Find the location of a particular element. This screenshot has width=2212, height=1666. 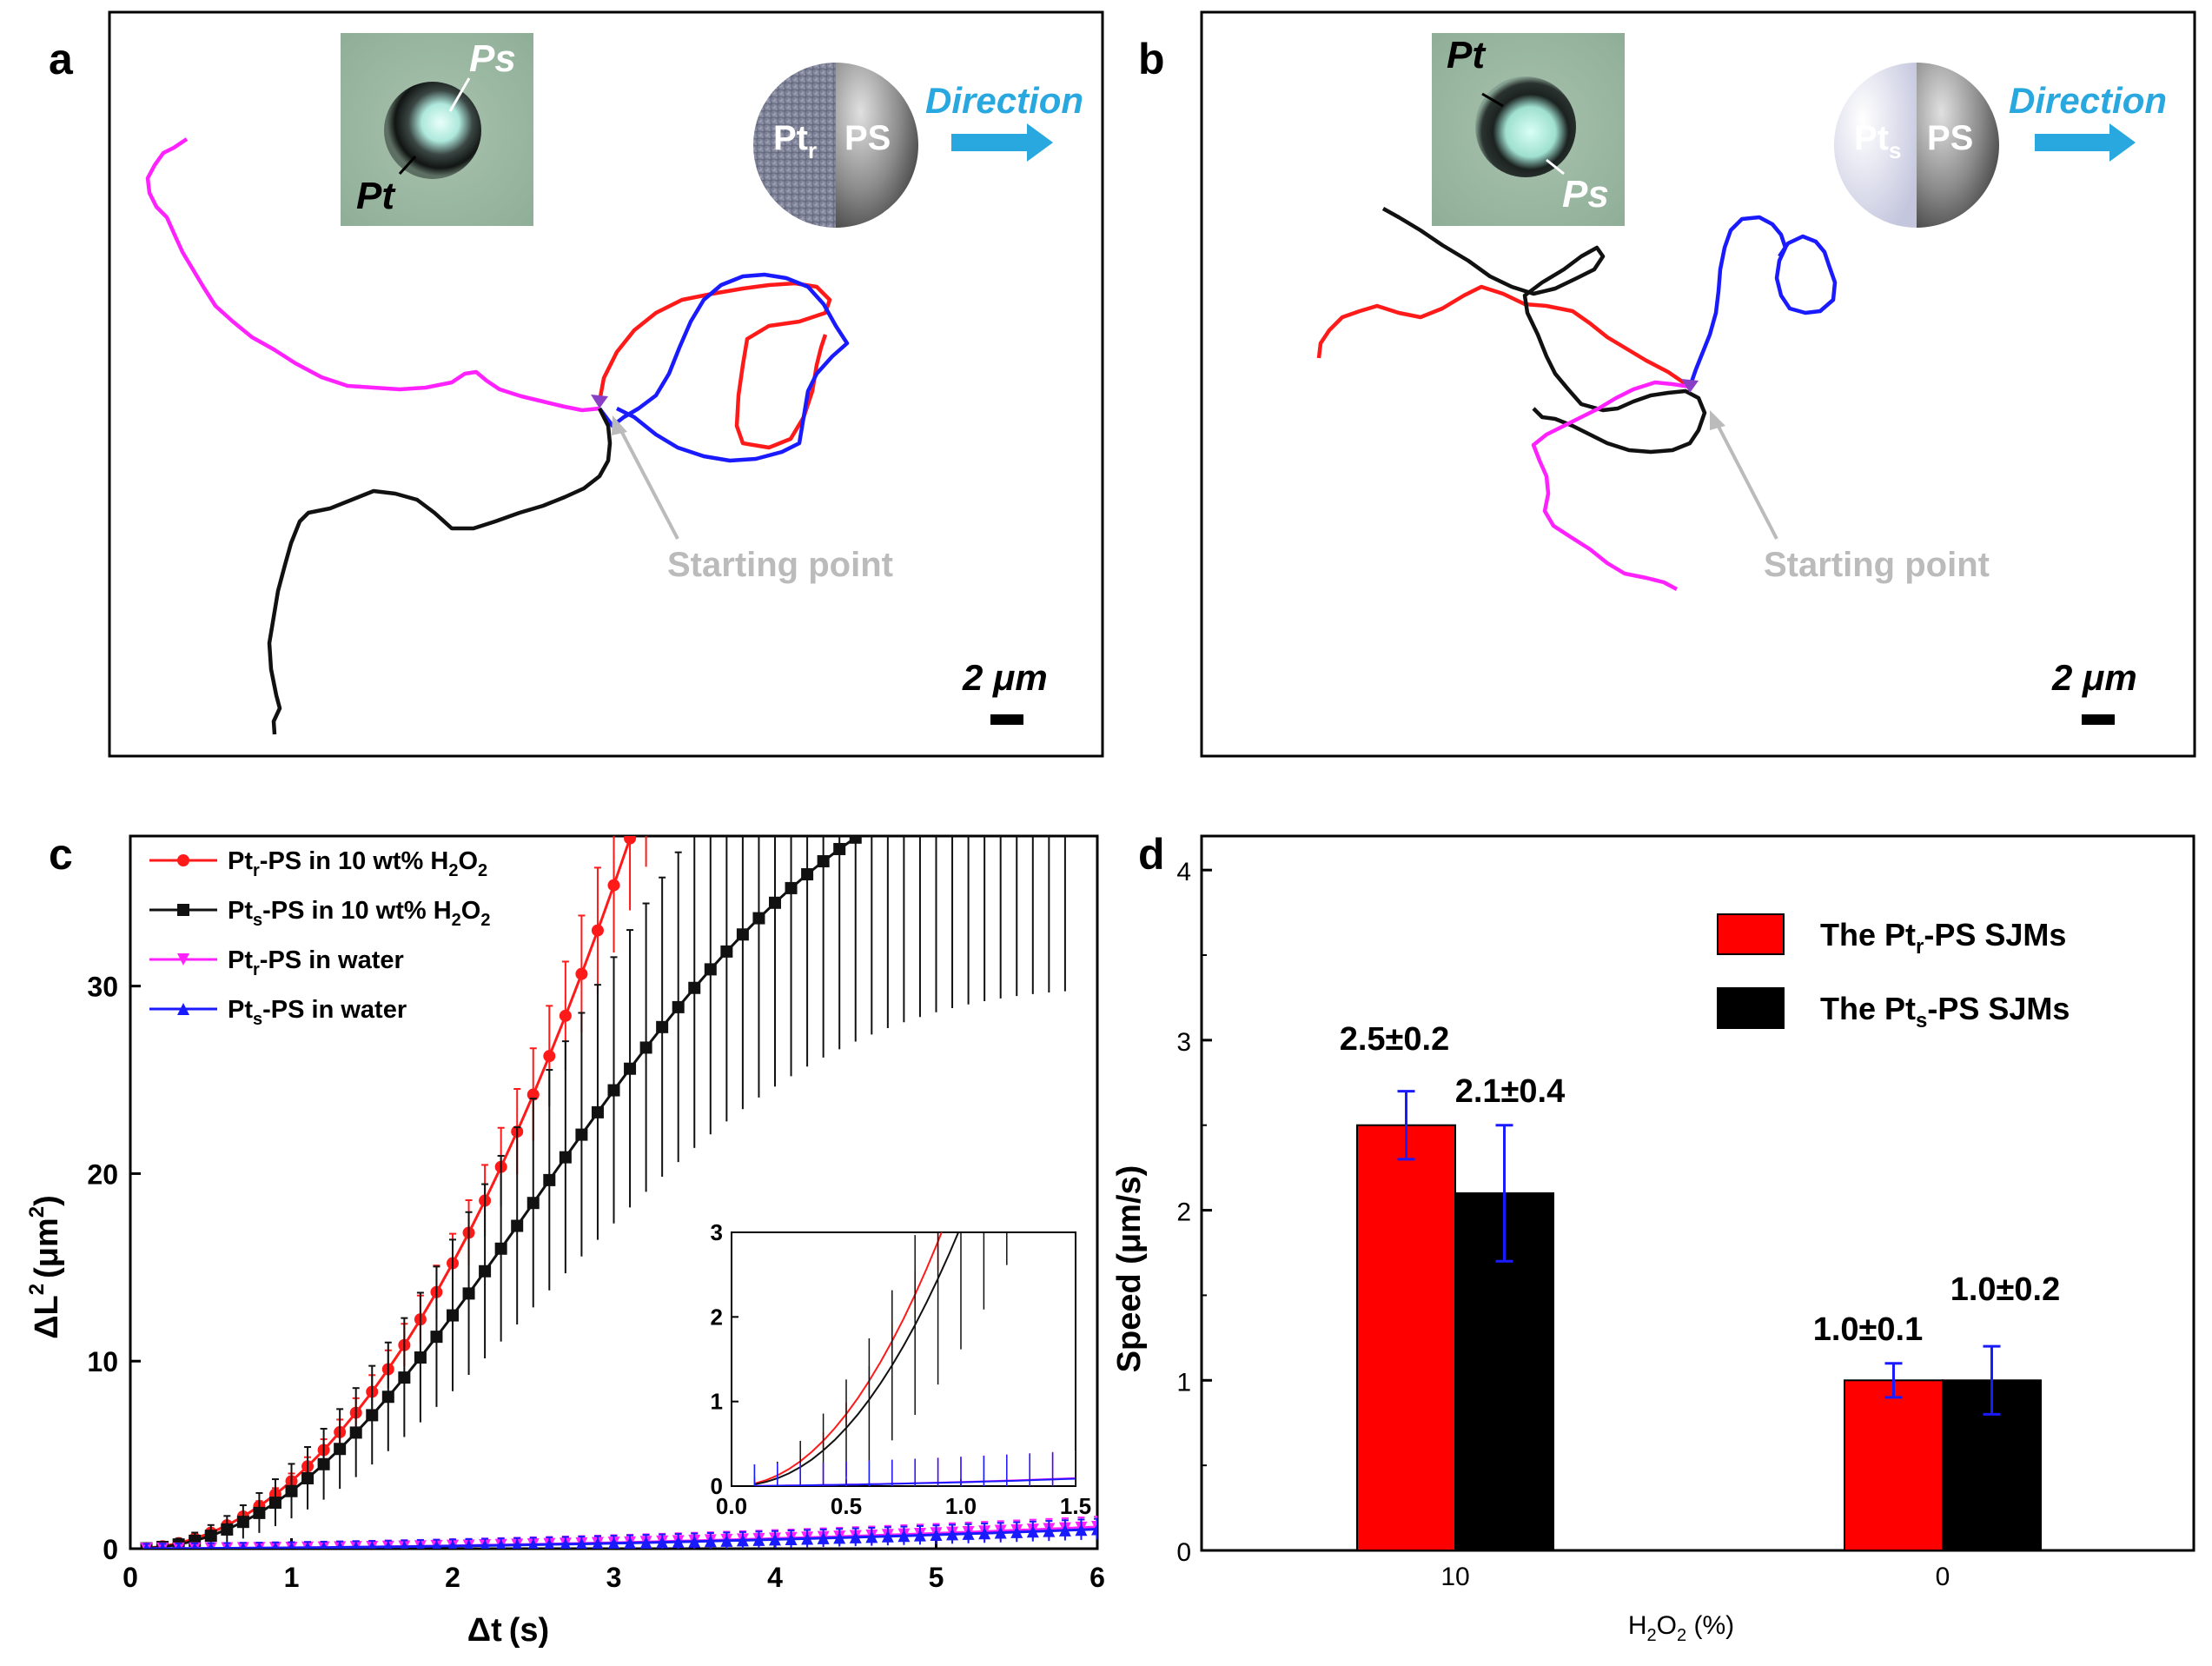

x-tick-label: 4 is located at coordinates (775, 1577).